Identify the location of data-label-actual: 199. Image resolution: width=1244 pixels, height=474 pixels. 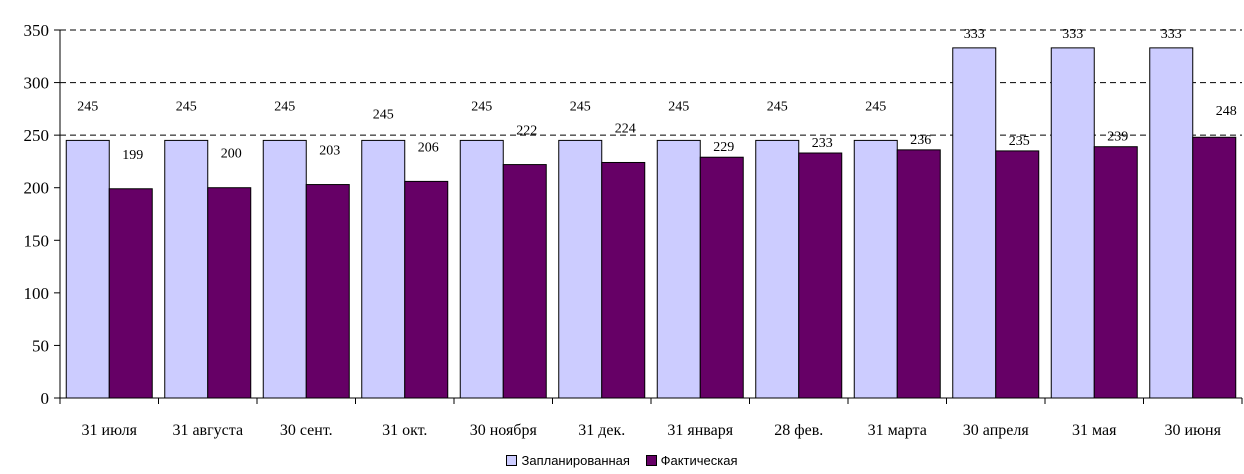
(132, 155).